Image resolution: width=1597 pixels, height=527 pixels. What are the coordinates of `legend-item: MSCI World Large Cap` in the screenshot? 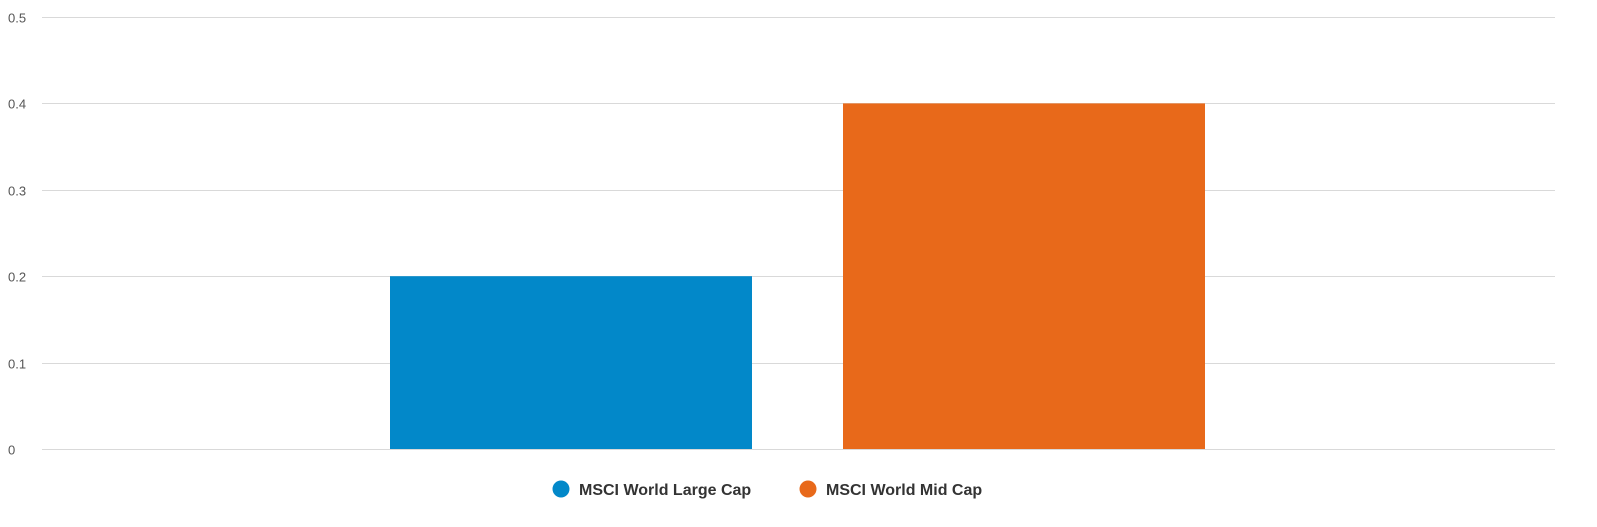 It's located at (652, 490).